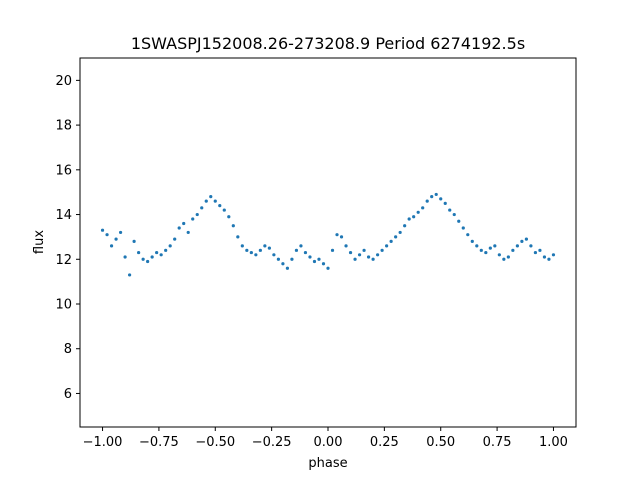 Image resolution: width=640 pixels, height=480 pixels. What do you see at coordinates (215, 442) in the screenshot?
I see `x-tick-label: −0.50` at bounding box center [215, 442].